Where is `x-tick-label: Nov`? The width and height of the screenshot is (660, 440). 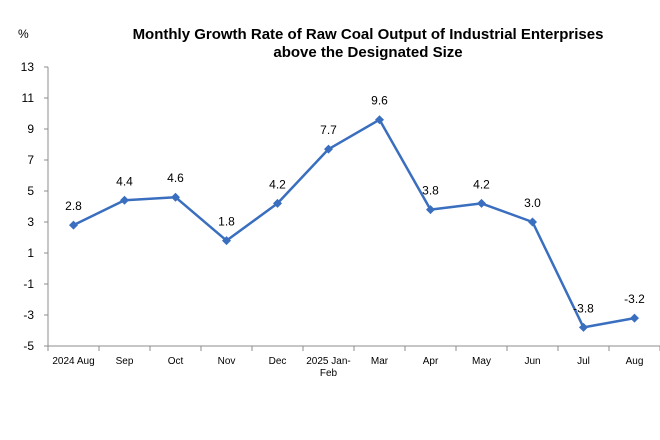 x-tick-label: Nov is located at coordinates (227, 361).